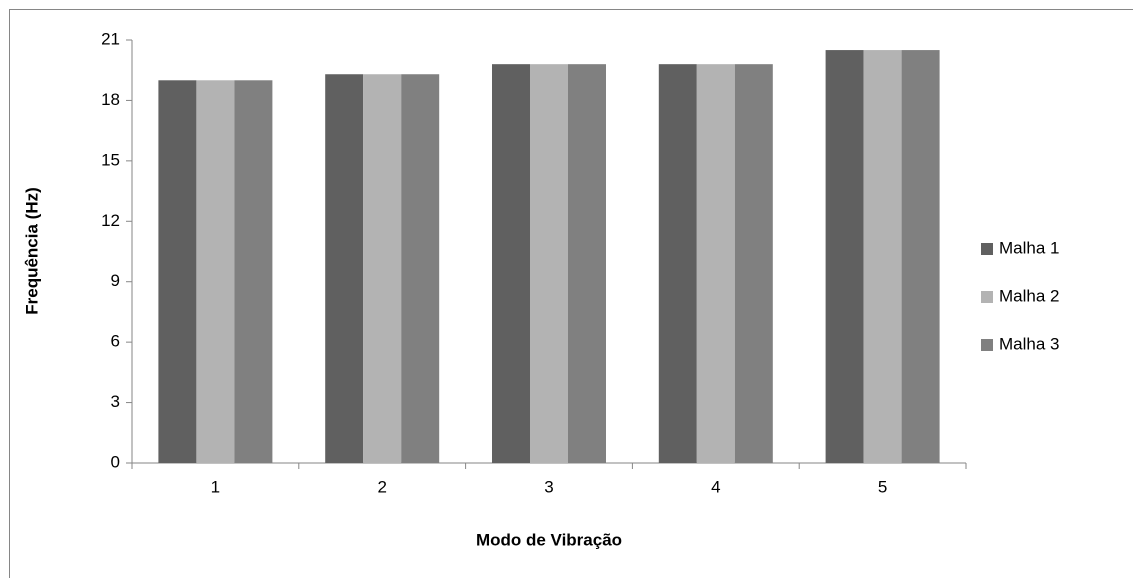 Image resolution: width=1133 pixels, height=578 pixels. Describe the element at coordinates (1029, 247) in the screenshot. I see `legend-label: Malha 1` at that location.